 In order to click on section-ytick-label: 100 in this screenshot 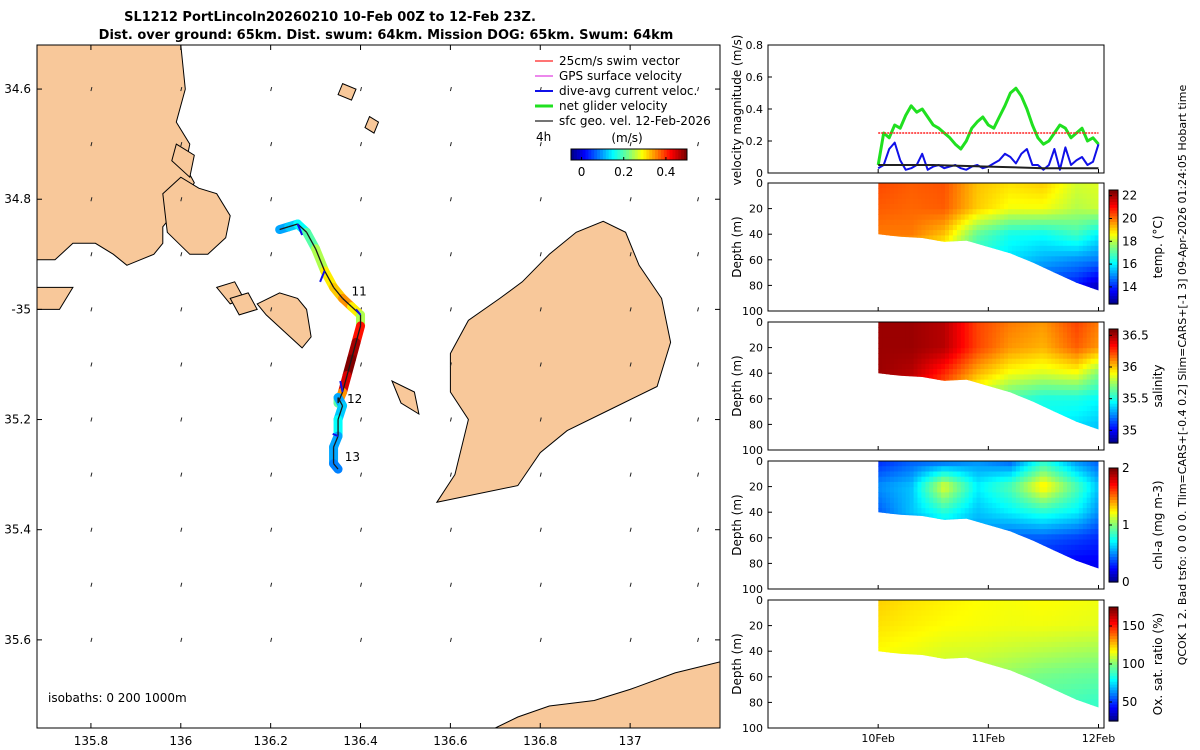, I will do `click(752, 589)`.